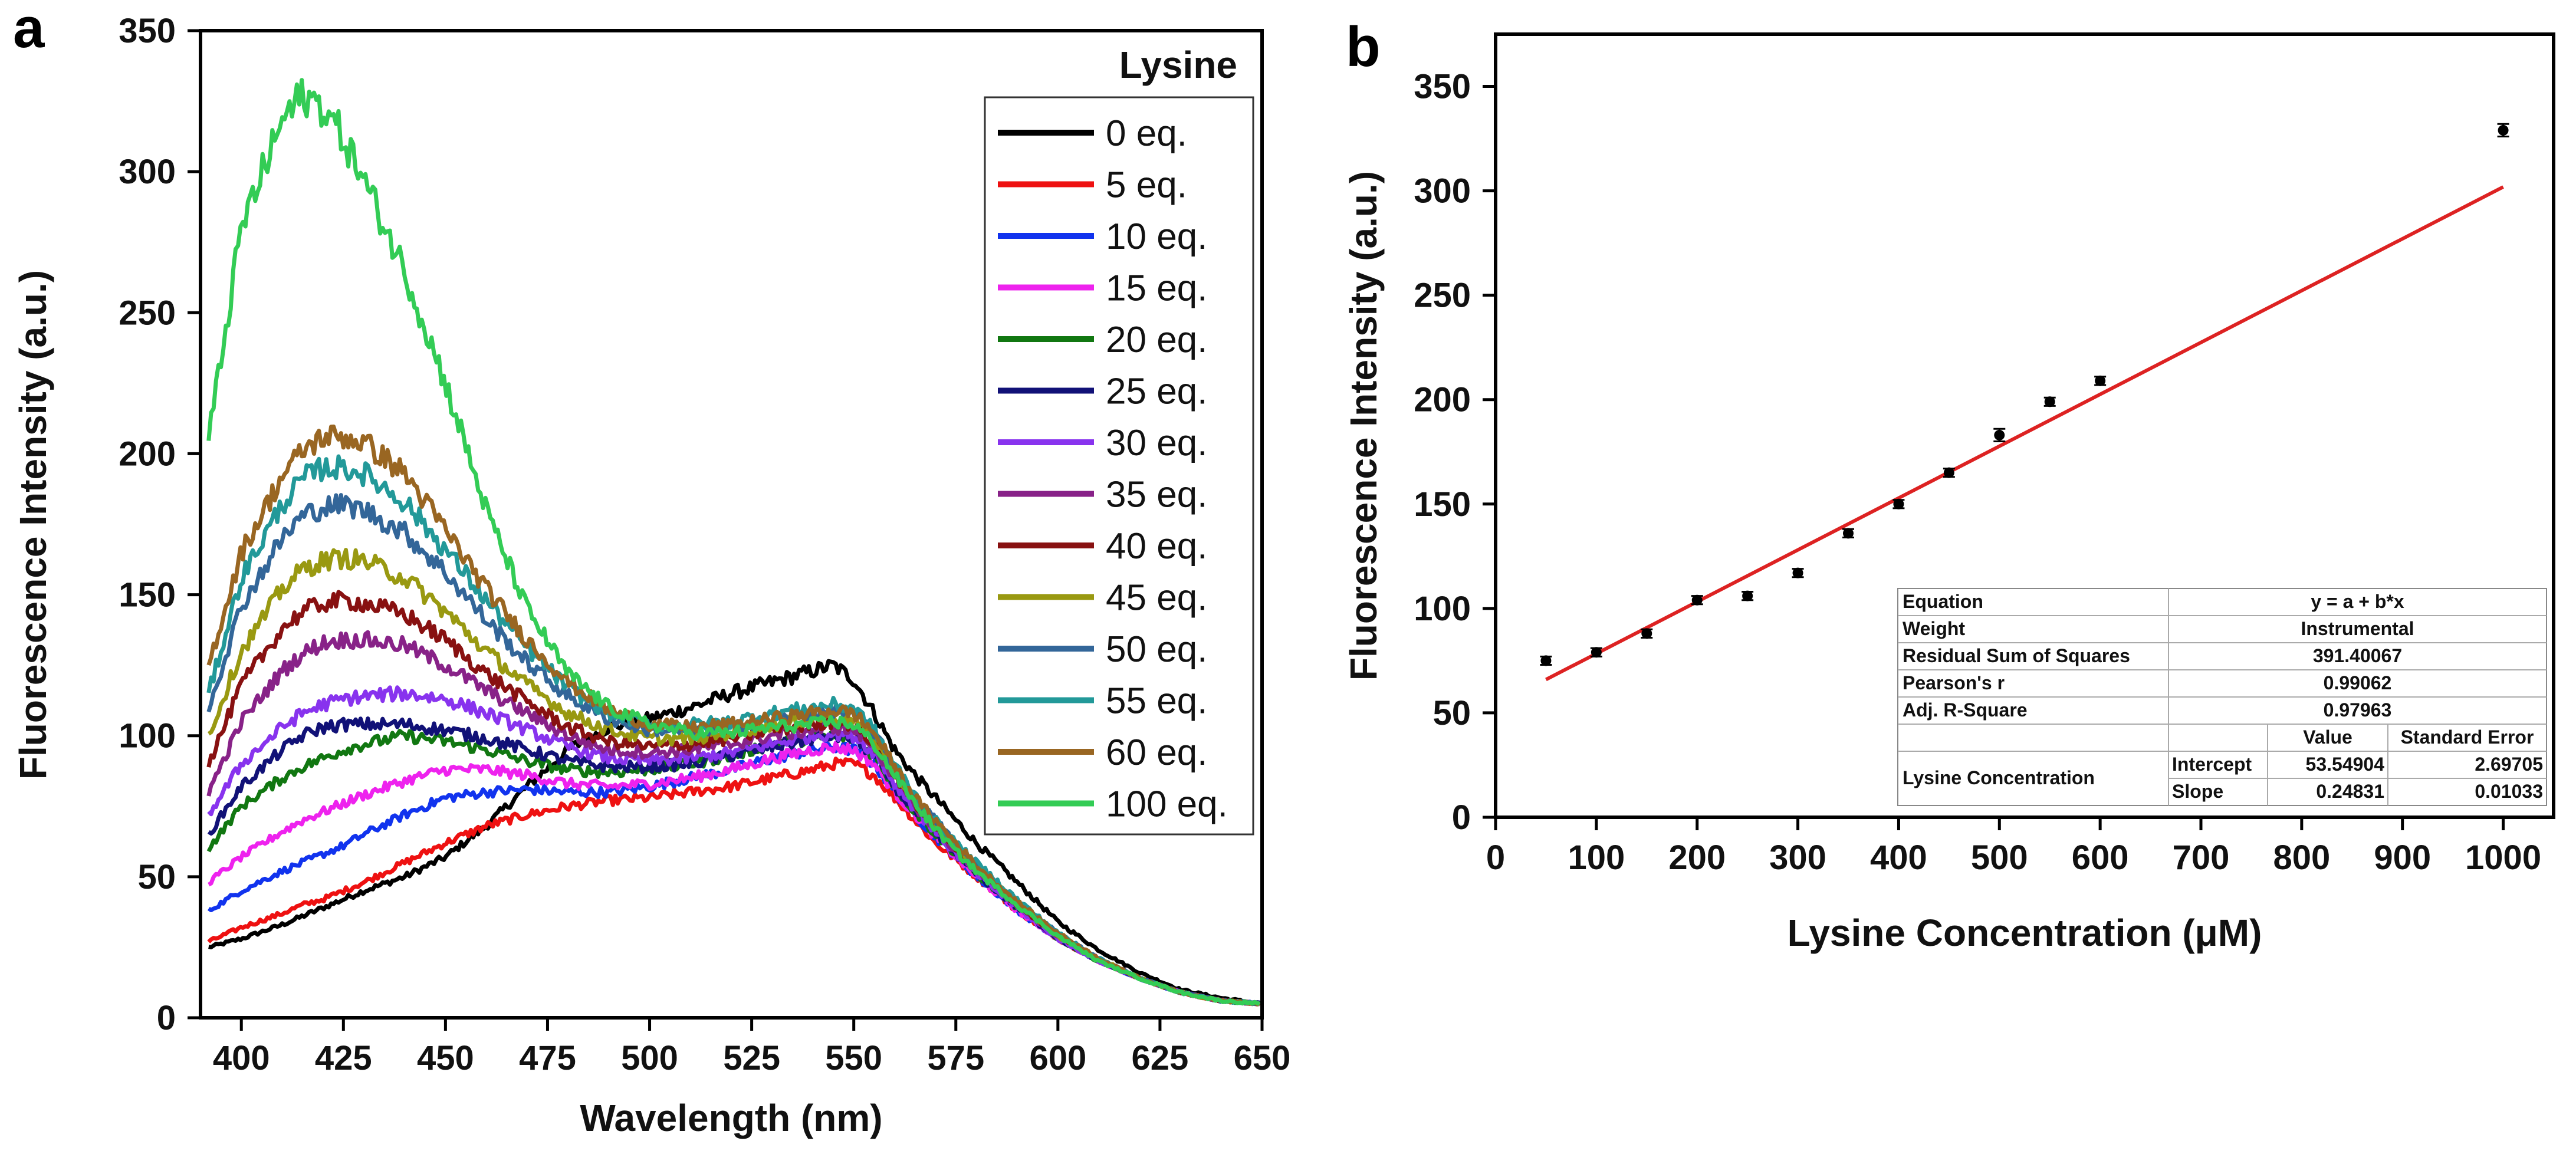 This screenshot has width=2576, height=1164. What do you see at coordinates (1156, 288) in the screenshot?
I see `legend-label: 15 eq.` at bounding box center [1156, 288].